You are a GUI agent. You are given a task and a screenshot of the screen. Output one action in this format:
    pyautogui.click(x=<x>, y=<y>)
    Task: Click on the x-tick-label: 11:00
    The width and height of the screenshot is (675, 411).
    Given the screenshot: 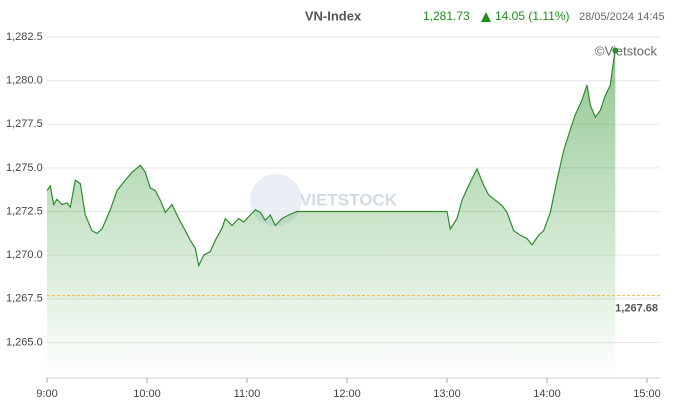 What is the action you would take?
    pyautogui.click(x=247, y=394)
    